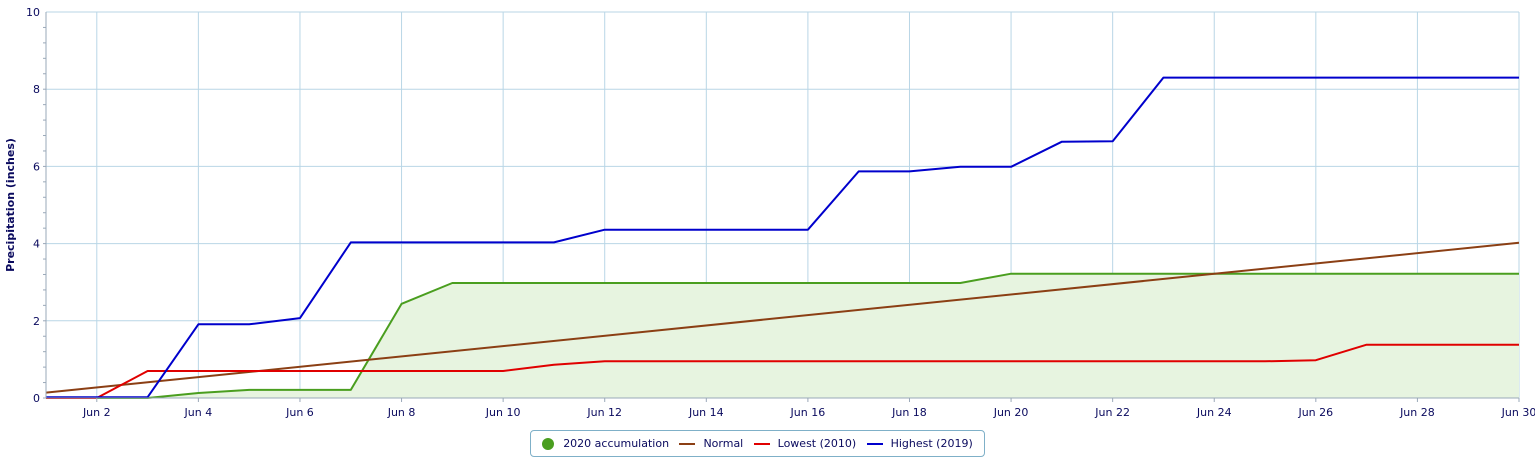  I want to click on x-tick-label: Jun 16, so click(808, 412).